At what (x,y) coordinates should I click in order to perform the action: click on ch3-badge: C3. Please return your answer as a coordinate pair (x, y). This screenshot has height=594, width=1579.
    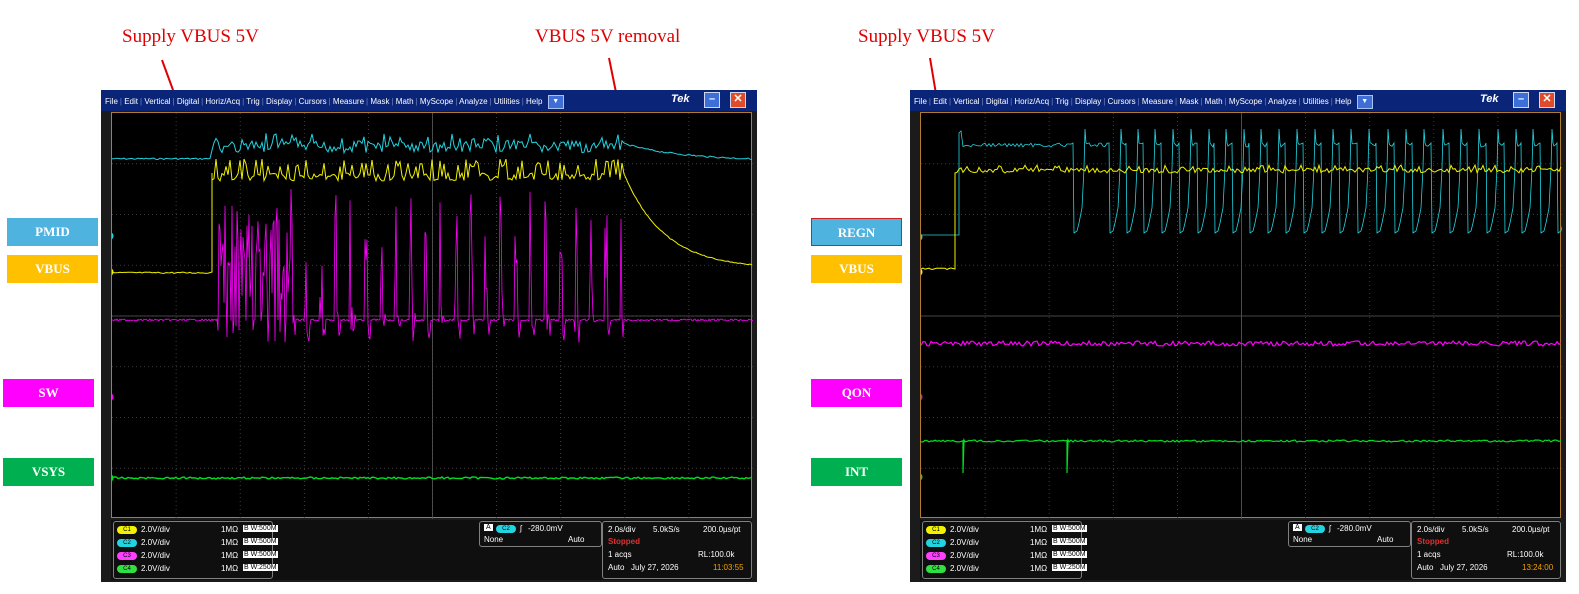
    Looking at the image, I should click on (127, 555).